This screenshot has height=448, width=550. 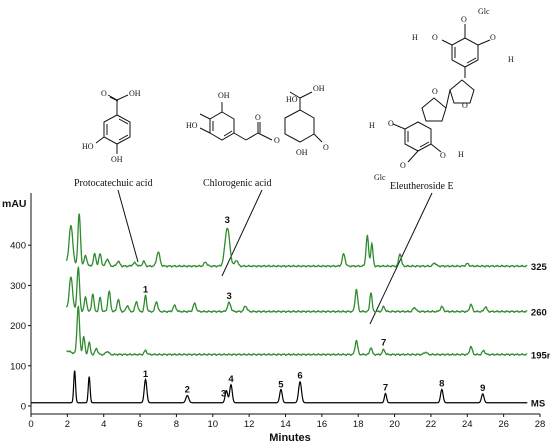 I want to click on x-tick-label: 18, so click(x=358, y=424).